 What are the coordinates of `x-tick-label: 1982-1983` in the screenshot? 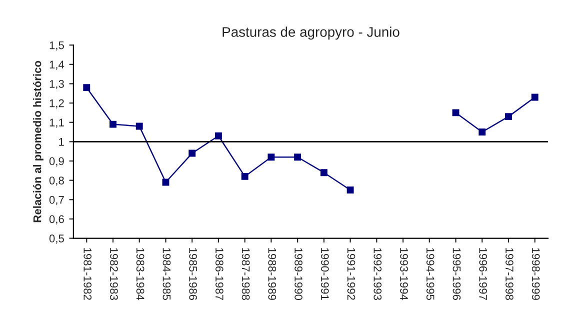 It's located at (114, 274).